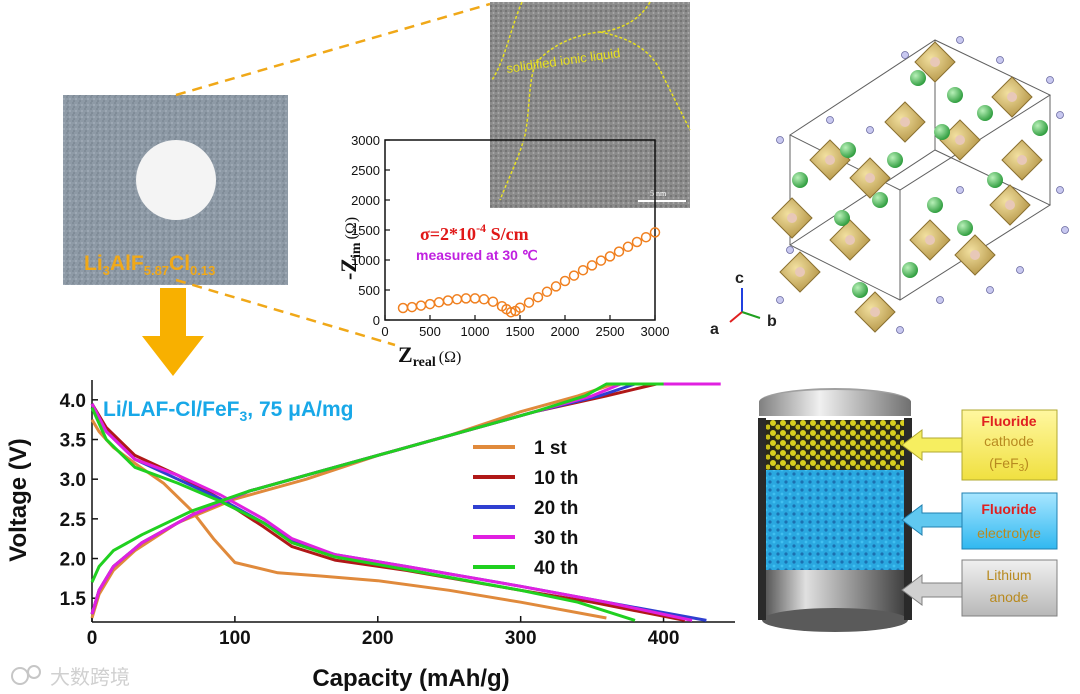  Describe the element at coordinates (376, 320) in the screenshot. I see `impedance-ytick-label: 0` at that location.